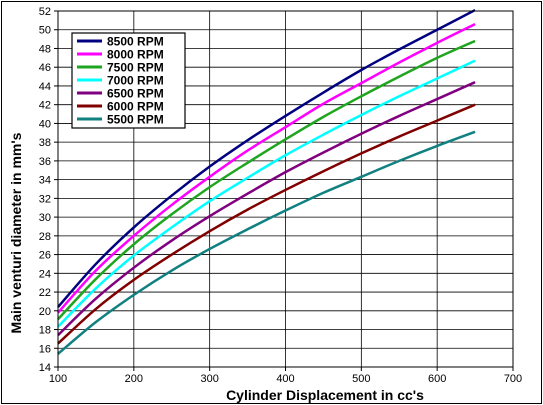 This screenshot has height=405, width=543. Describe the element at coordinates (45, 237) in the screenshot. I see `y-tick-label: 28` at that location.